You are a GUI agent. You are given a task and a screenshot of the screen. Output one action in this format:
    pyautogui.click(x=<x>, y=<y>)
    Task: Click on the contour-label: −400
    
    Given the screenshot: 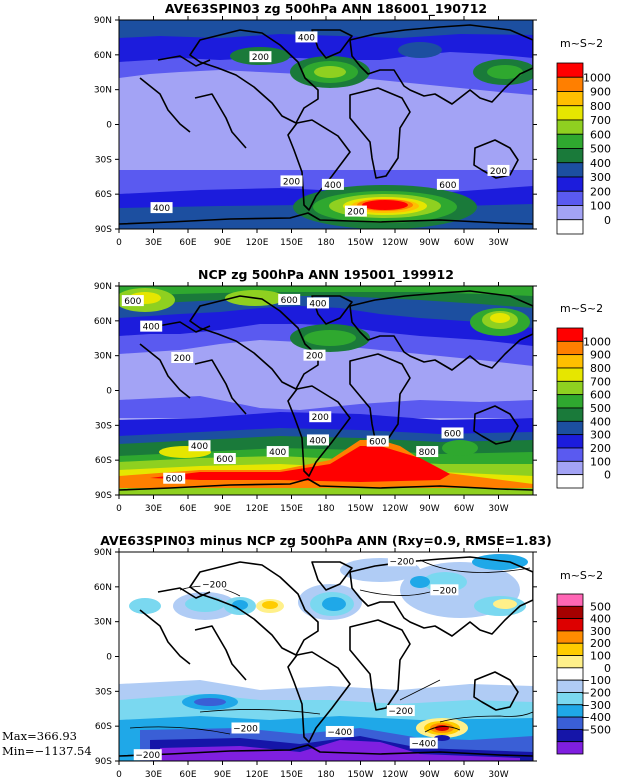 What is the action you would take?
    pyautogui.click(x=339, y=733)
    